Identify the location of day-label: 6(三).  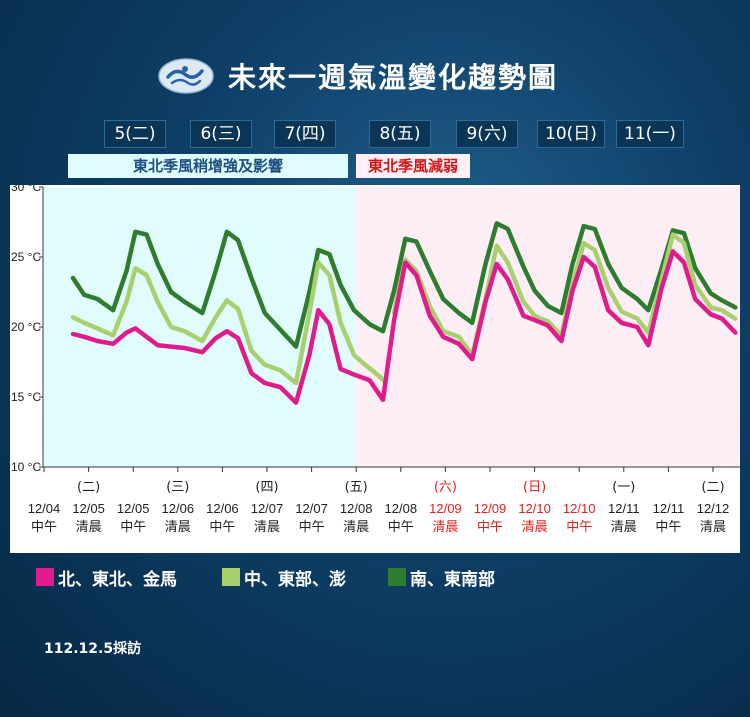
(221, 134).